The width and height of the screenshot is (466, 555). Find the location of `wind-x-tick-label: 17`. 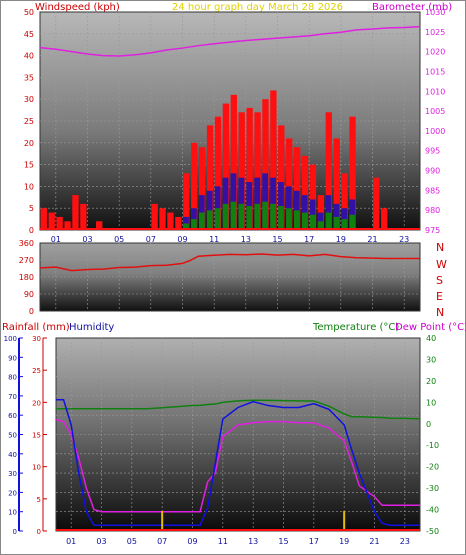

wind-x-tick-label: 17 is located at coordinates (309, 239).